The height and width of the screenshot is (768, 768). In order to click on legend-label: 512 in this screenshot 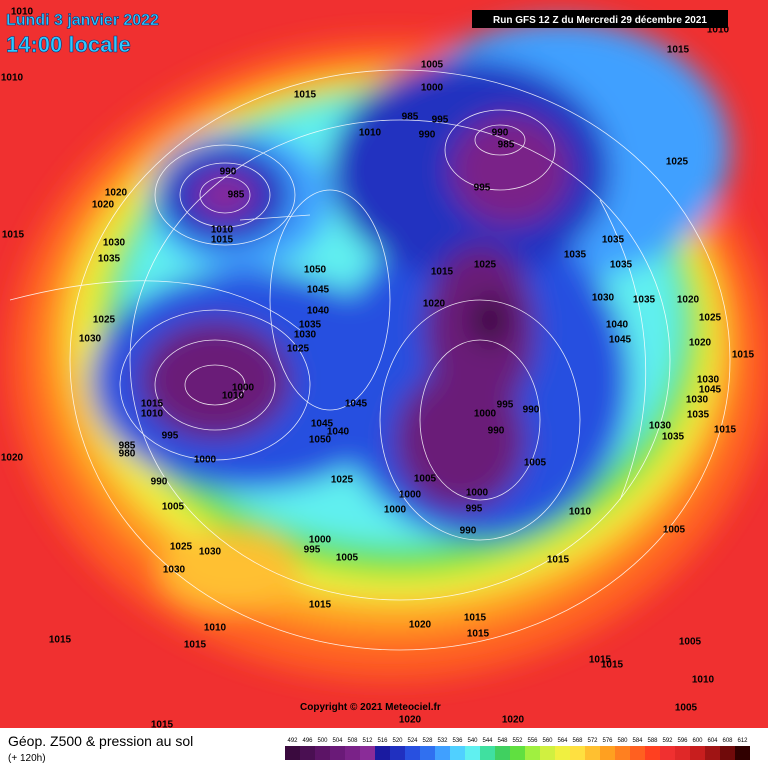, I will do `click(367, 741)`.